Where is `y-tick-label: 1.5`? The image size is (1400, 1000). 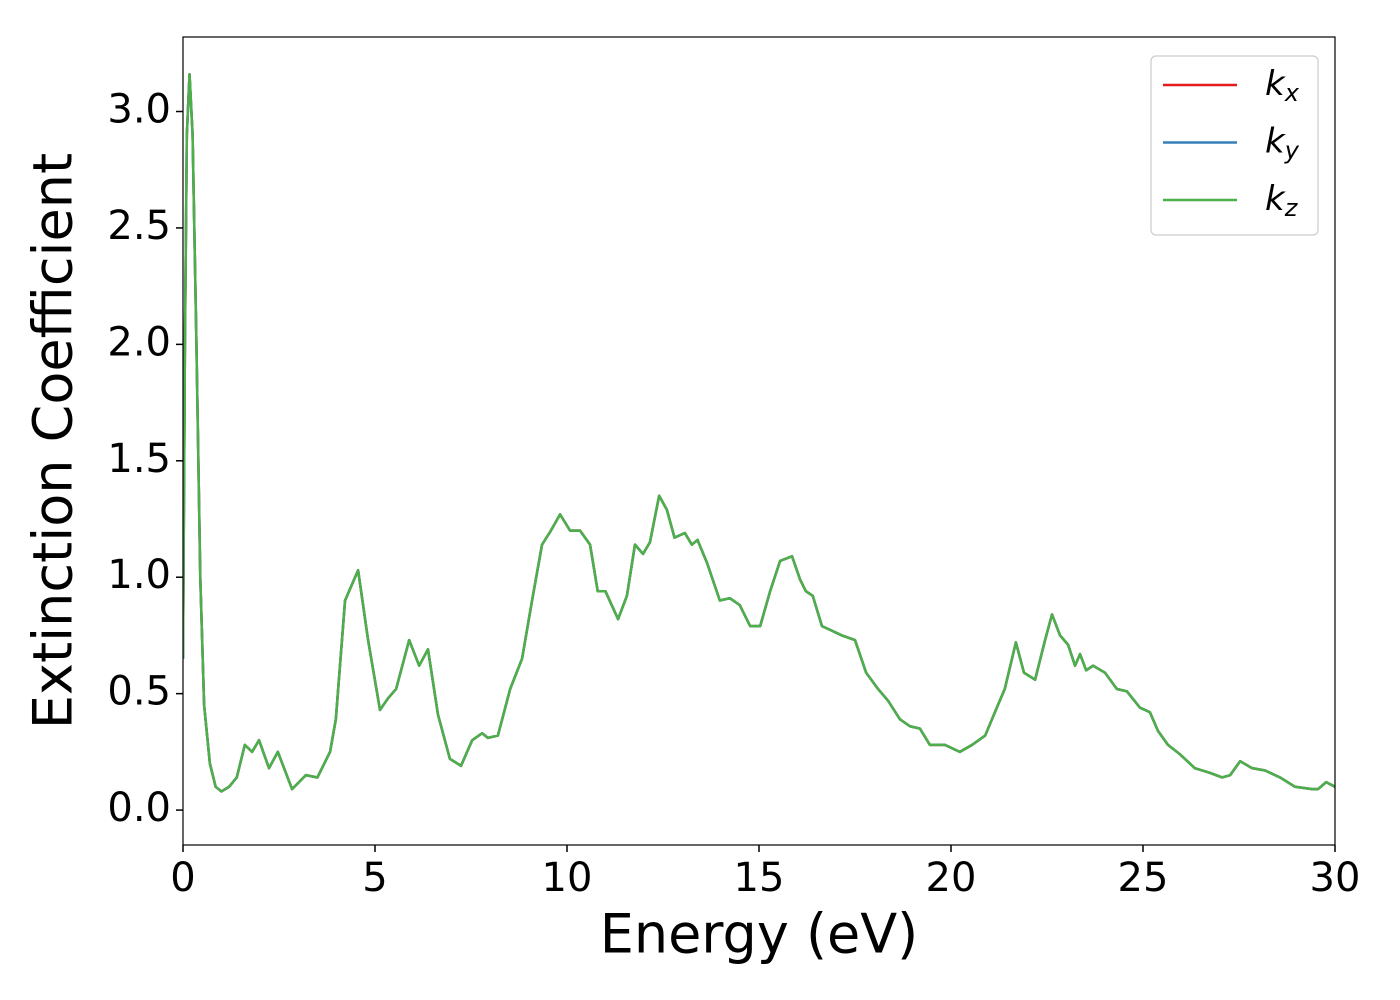
y-tick-label: 1.5 is located at coordinates (139, 459).